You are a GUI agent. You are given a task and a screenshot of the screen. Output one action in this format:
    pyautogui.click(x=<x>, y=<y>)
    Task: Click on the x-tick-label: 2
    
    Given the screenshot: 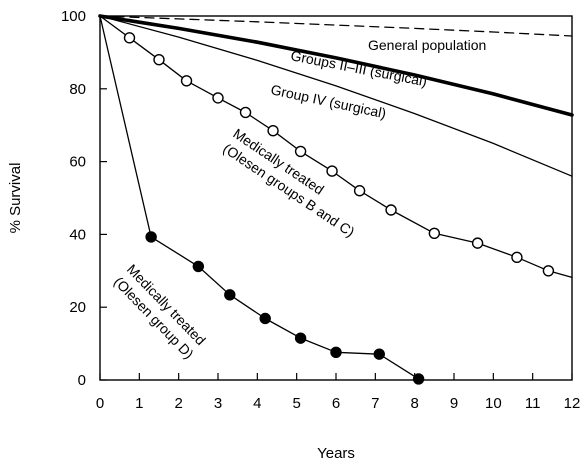 What is the action you would take?
    pyautogui.click(x=178, y=403)
    